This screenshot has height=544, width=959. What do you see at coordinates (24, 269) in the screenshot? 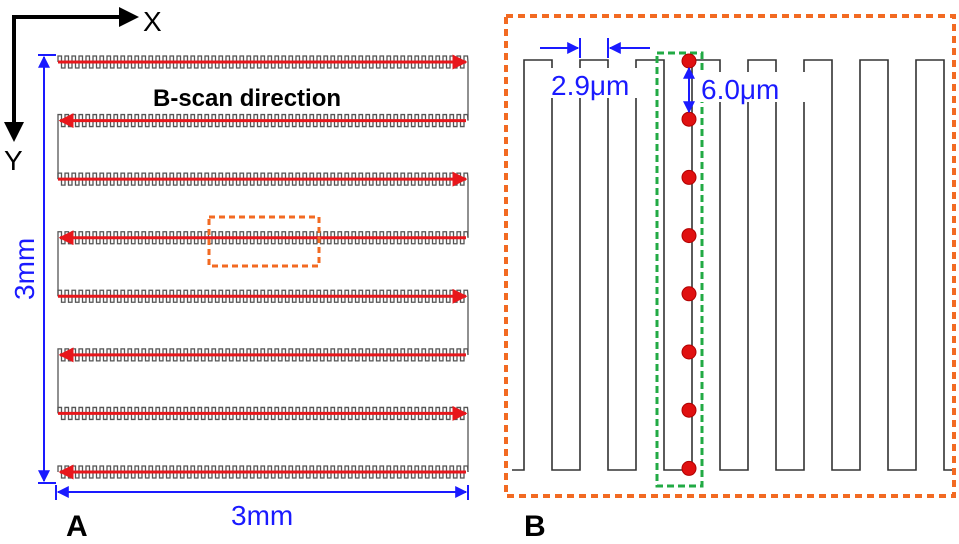
I see `height-dimension-label: 3mm` at bounding box center [24, 269].